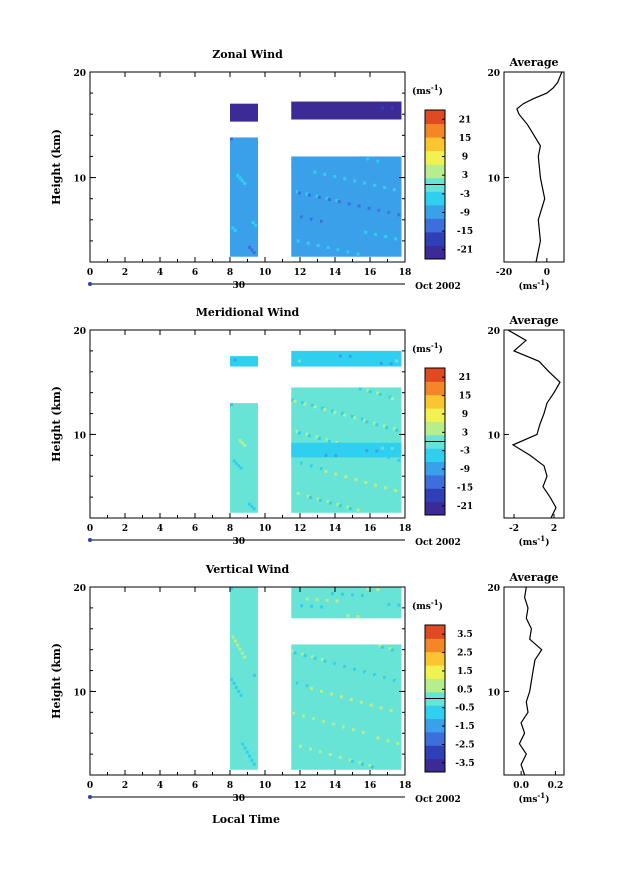 The height and width of the screenshot is (873, 619). What do you see at coordinates (56, 167) in the screenshot?
I see `y-axis-label: Height (km)` at bounding box center [56, 167].